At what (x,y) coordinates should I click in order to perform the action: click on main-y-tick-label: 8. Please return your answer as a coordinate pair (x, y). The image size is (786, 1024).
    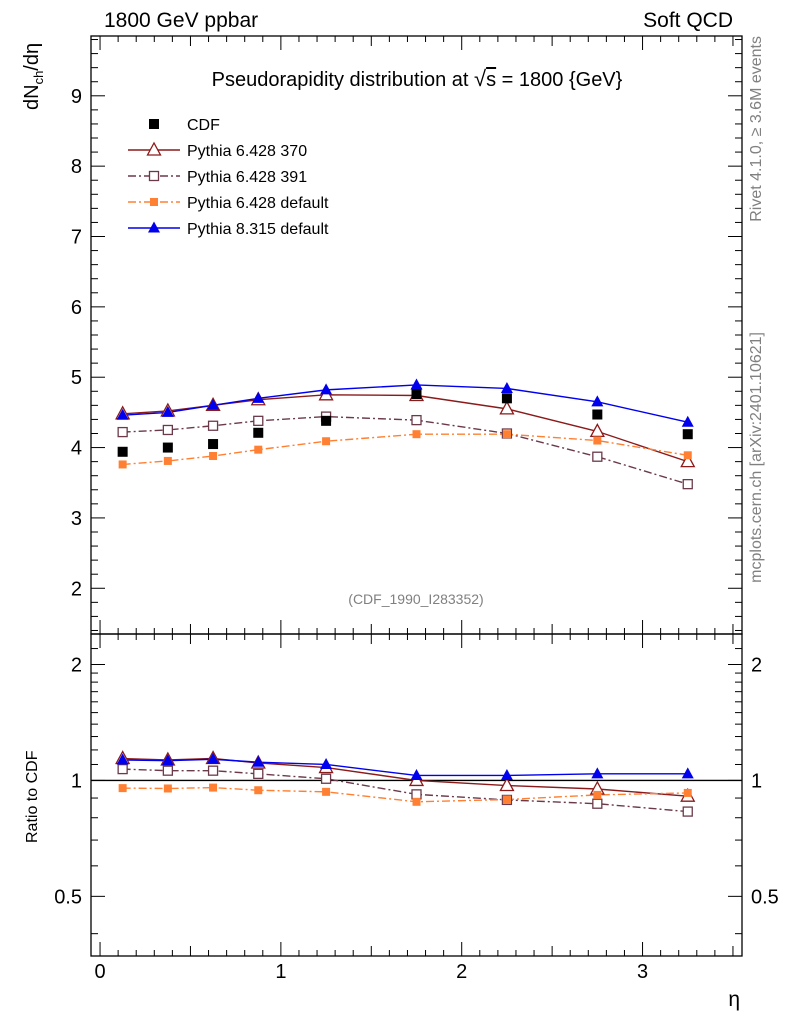
    Looking at the image, I should click on (76, 167).